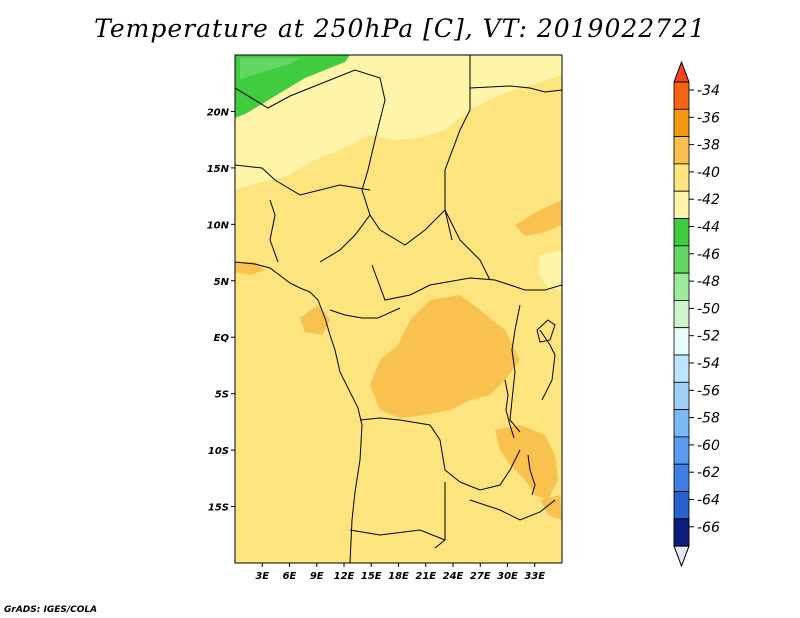 This screenshot has width=800, height=618. I want to click on longitude-axis: 3E 6E 9E 12E 15E 18E 21E 24E 27E 30E 33E, so click(400, 572).